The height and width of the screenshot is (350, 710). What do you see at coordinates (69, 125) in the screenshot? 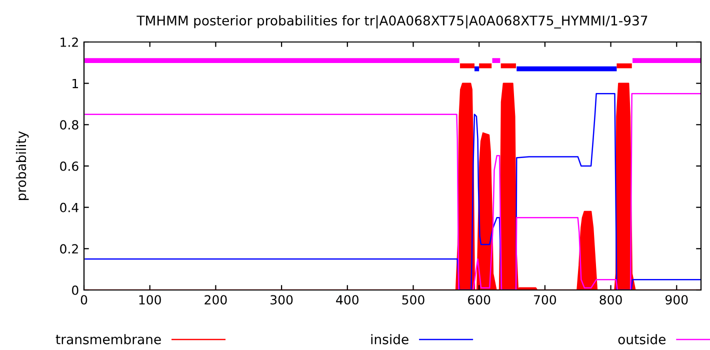
I see `y-tick-label: 0.8` at bounding box center [69, 125].